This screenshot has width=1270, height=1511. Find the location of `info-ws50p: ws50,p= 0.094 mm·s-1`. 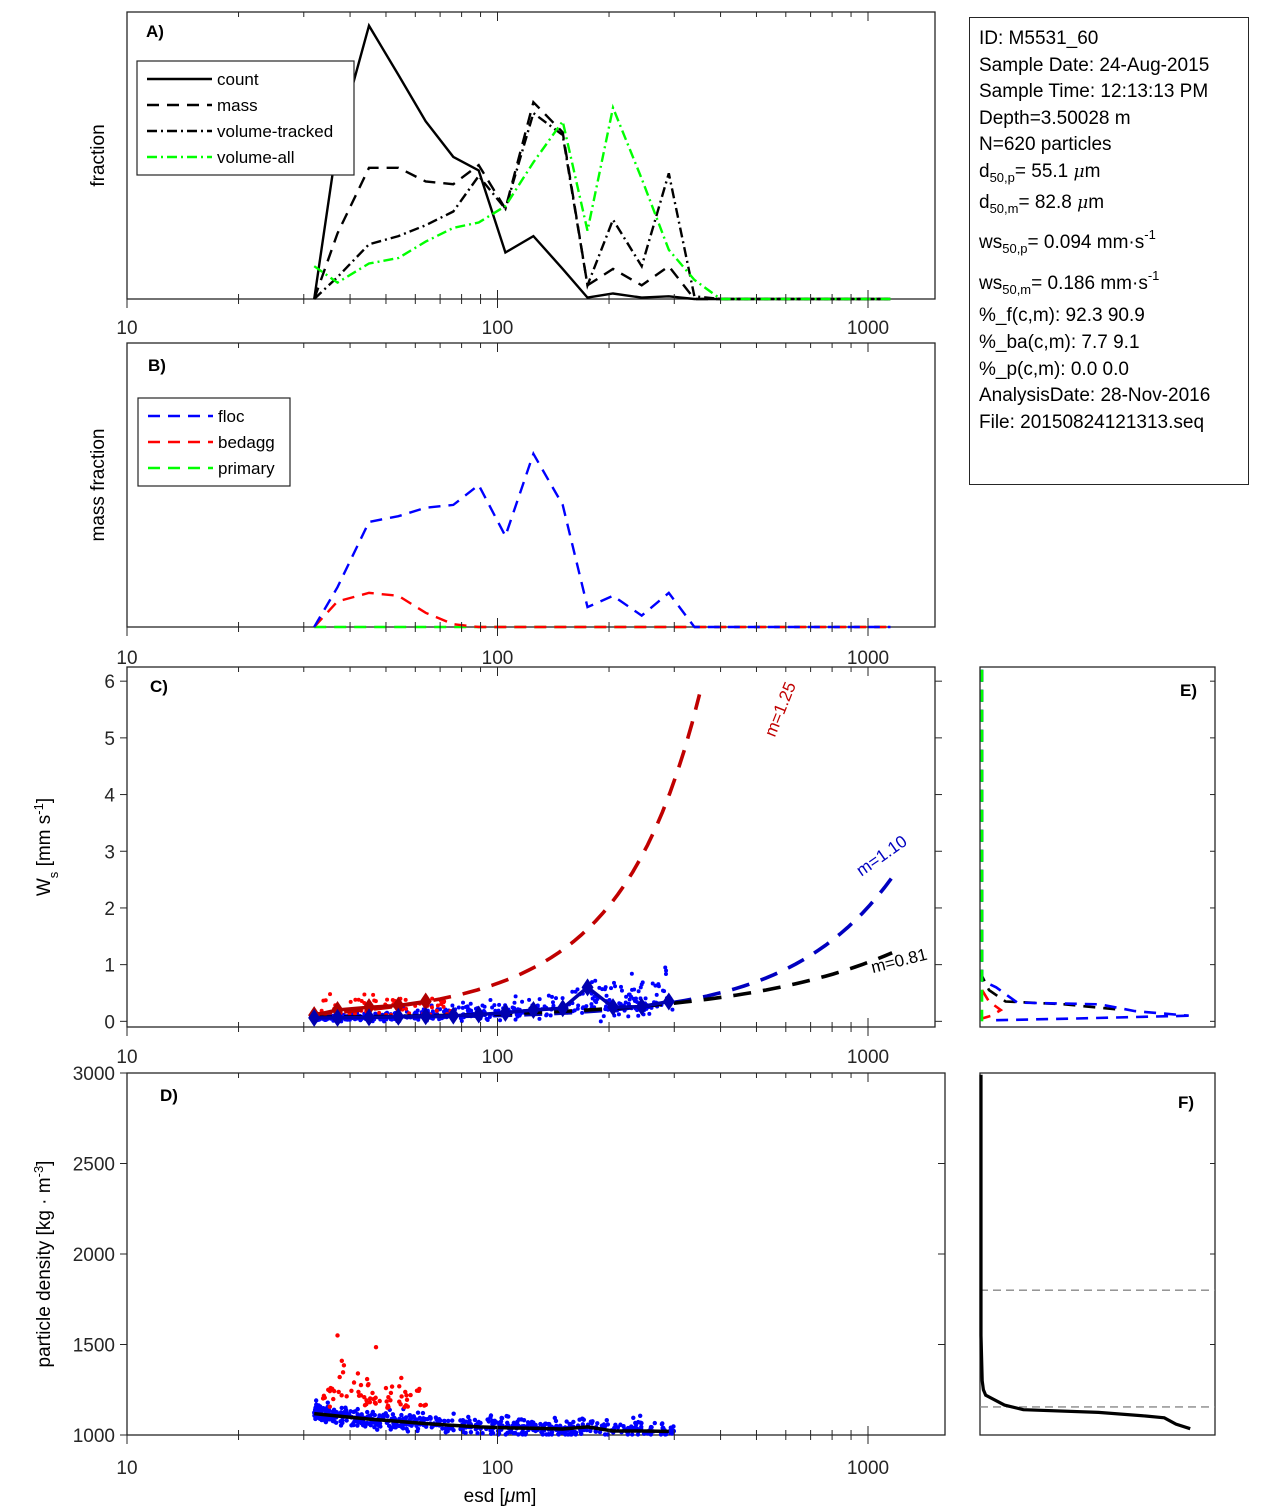

info-ws50p: ws50,p= 0.094 mm·s-1 is located at coordinates (1113, 242).